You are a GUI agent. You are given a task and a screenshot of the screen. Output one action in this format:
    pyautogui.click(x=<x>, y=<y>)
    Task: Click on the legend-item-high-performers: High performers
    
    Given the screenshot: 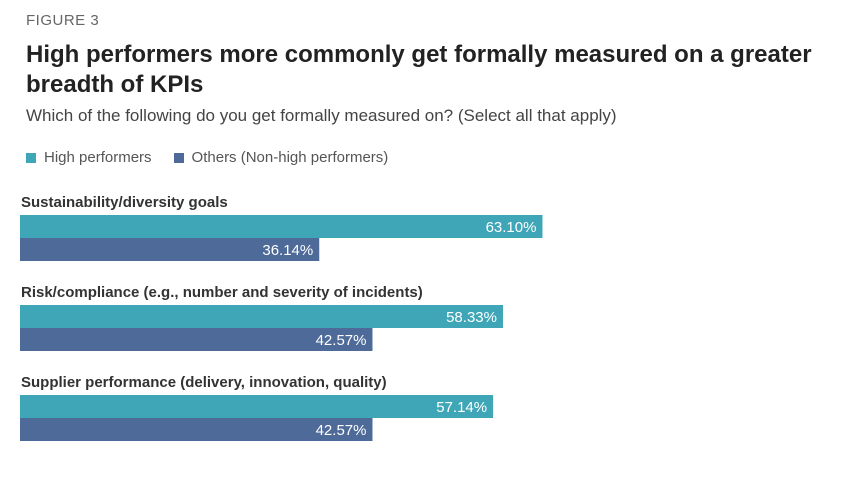 What is the action you would take?
    pyautogui.click(x=89, y=157)
    